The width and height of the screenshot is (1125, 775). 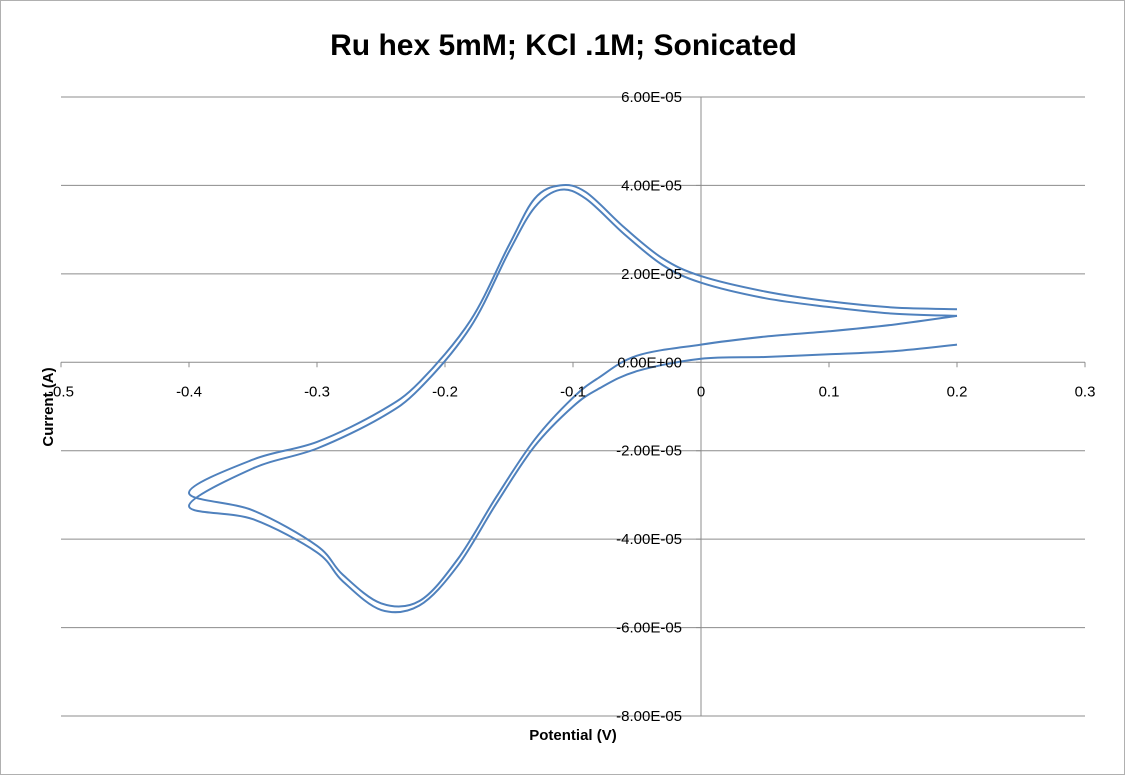 What do you see at coordinates (649, 716) in the screenshot?
I see `y-tick-label: -8.00E-05` at bounding box center [649, 716].